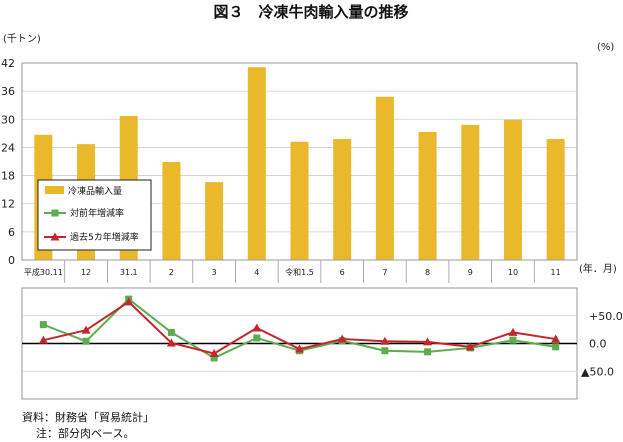 The height and width of the screenshot is (442, 623). What do you see at coordinates (8, 162) in the screenshot?
I see `left-axis-tick-labels: 0 6 12 18 24 30 36 42` at bounding box center [8, 162].